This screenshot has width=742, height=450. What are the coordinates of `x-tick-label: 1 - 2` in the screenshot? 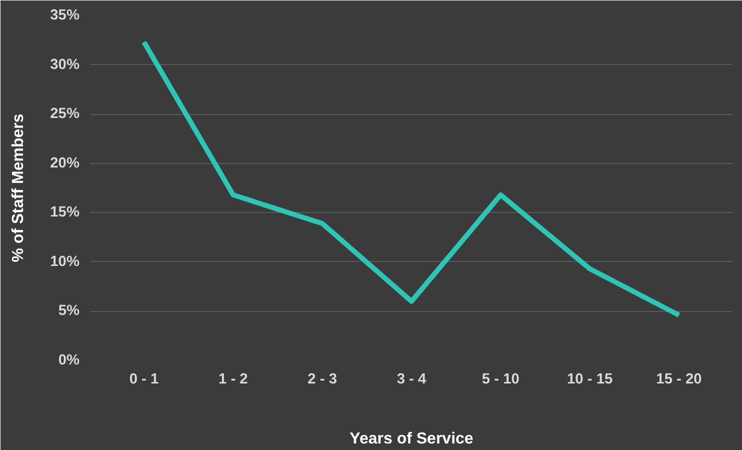 It's located at (233, 380).